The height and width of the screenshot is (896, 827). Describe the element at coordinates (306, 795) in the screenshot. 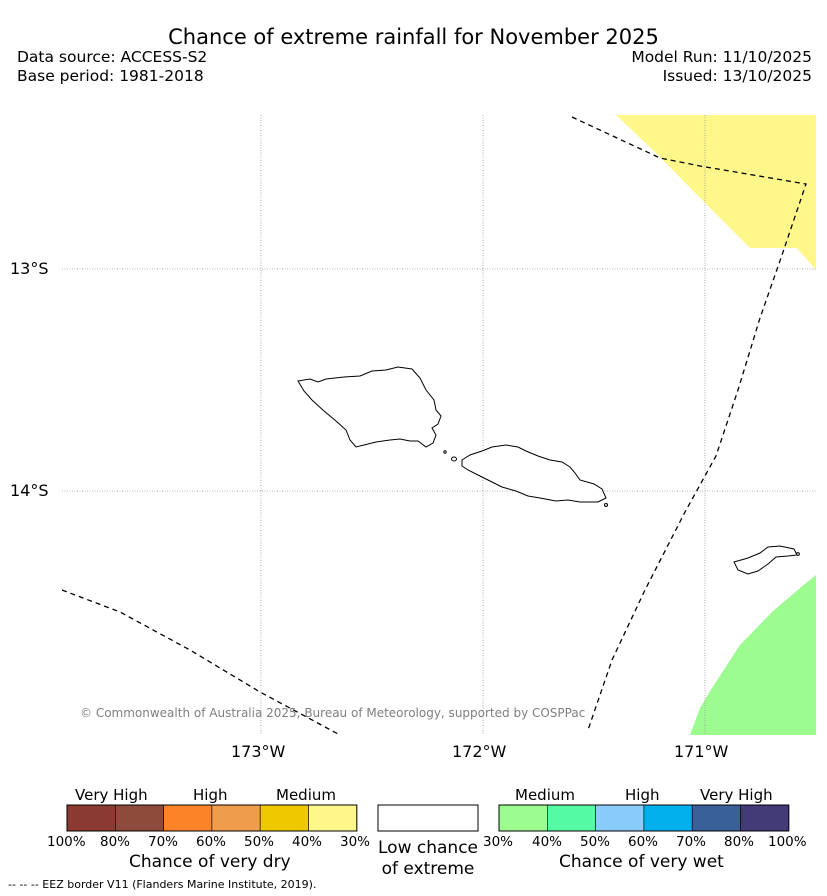

I see `dry-header-medium: Medium` at that location.